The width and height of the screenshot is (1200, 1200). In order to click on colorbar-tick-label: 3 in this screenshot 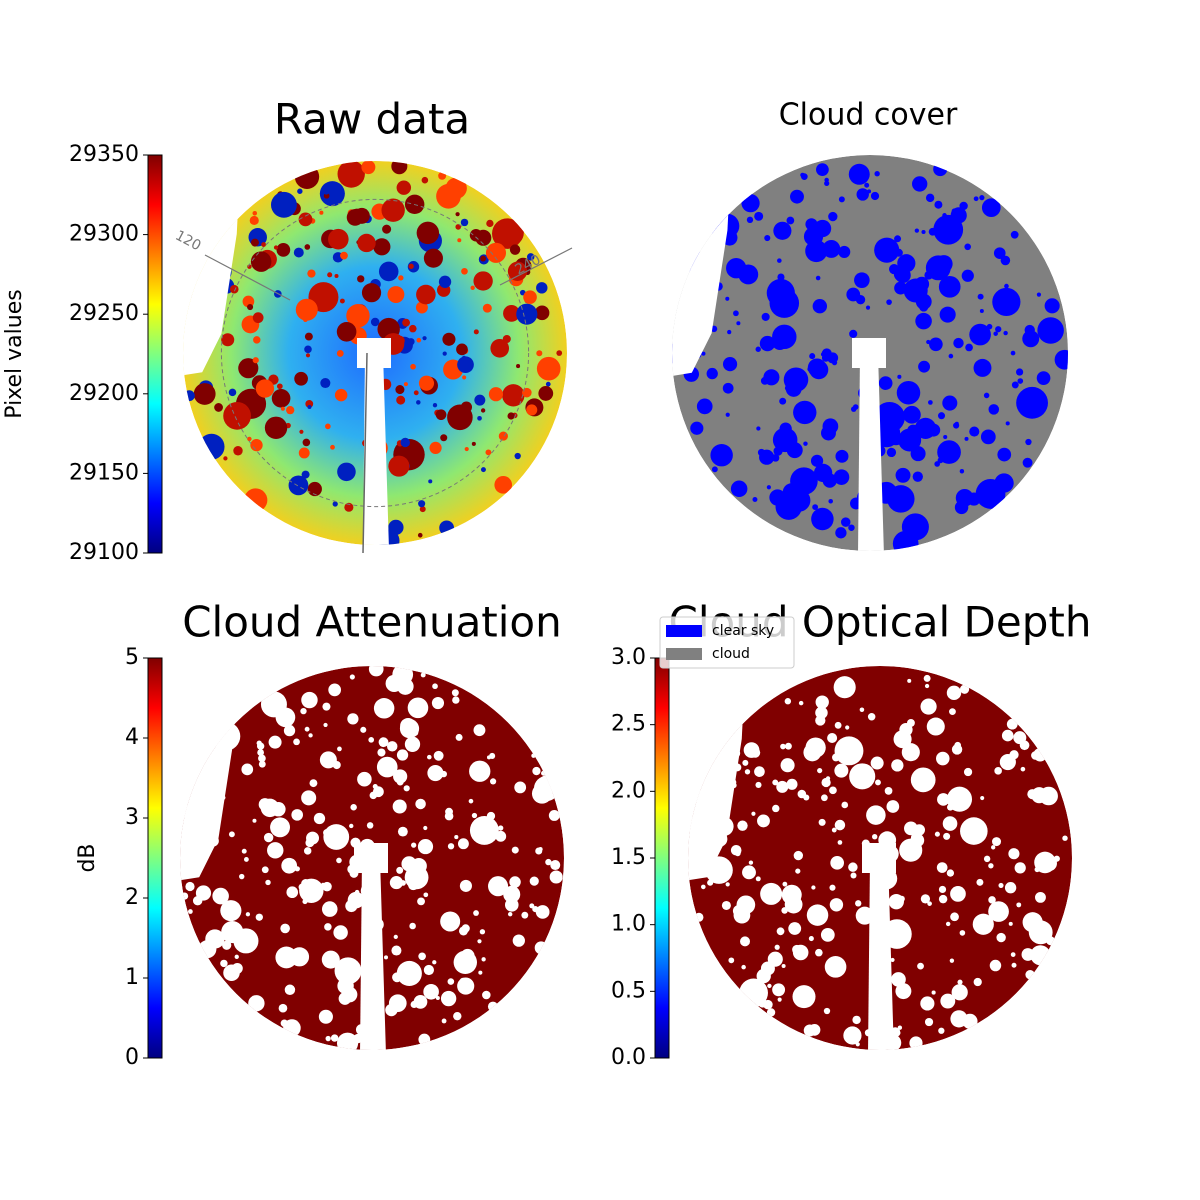, I will do `click(132, 817)`.